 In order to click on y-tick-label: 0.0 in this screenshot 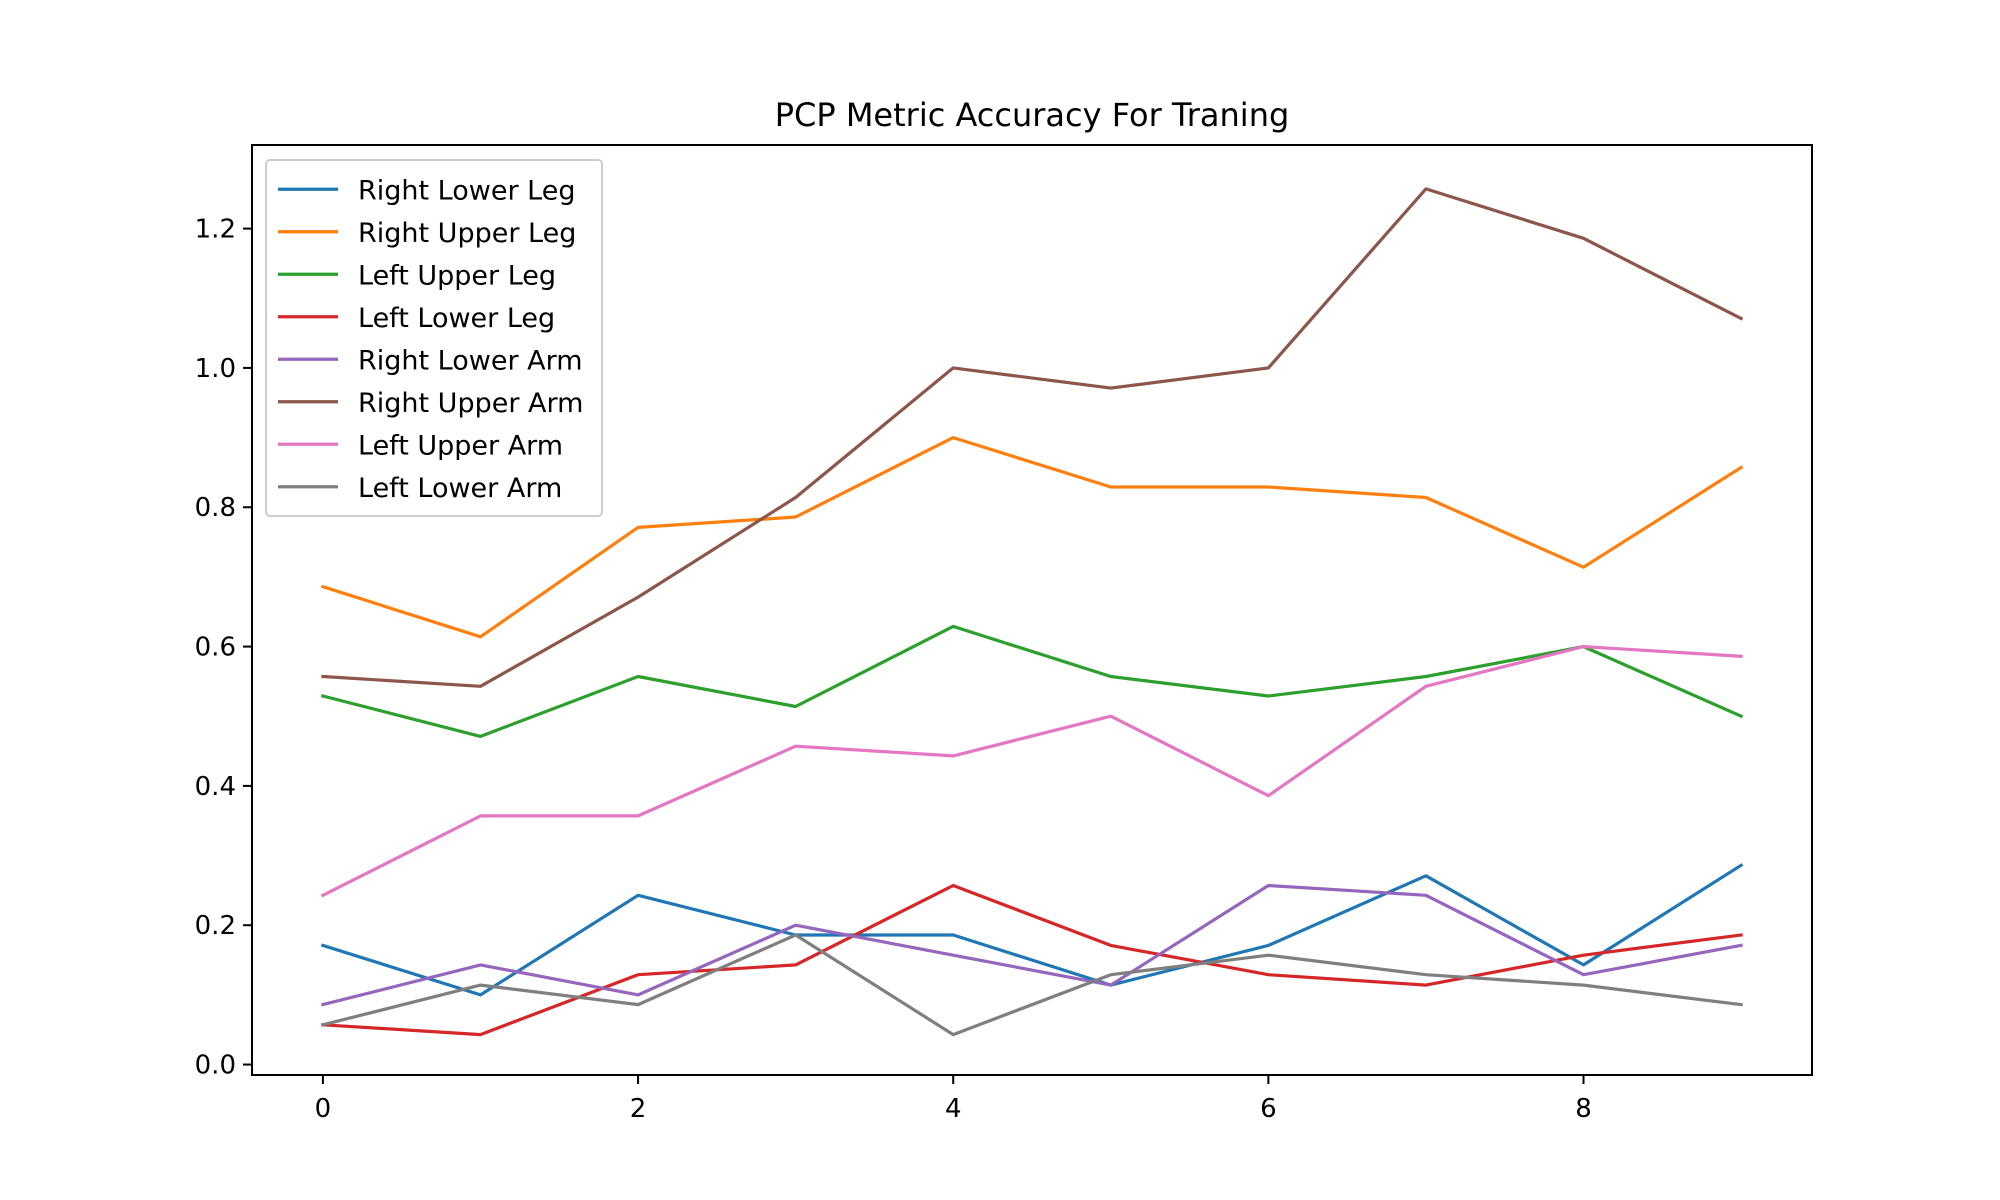, I will do `click(215, 1066)`.